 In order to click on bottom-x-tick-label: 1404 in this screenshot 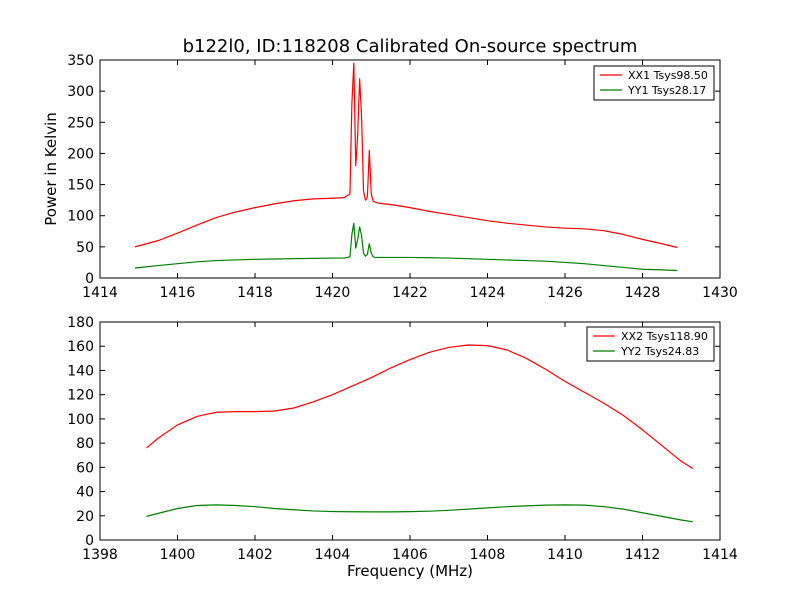, I will do `click(333, 555)`.